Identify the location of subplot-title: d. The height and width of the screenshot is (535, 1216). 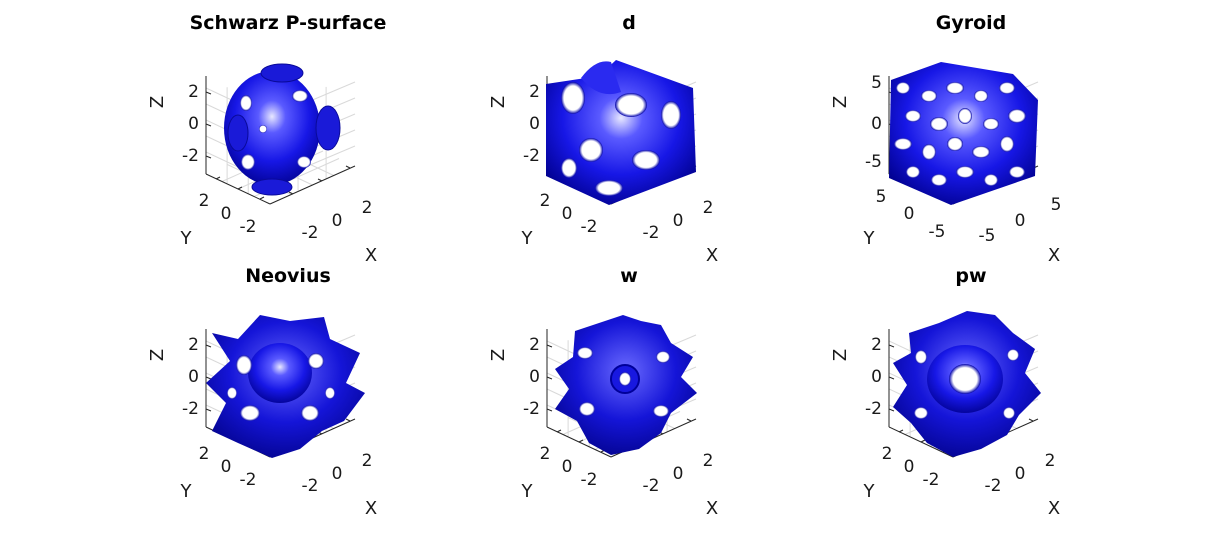
(629, 23).